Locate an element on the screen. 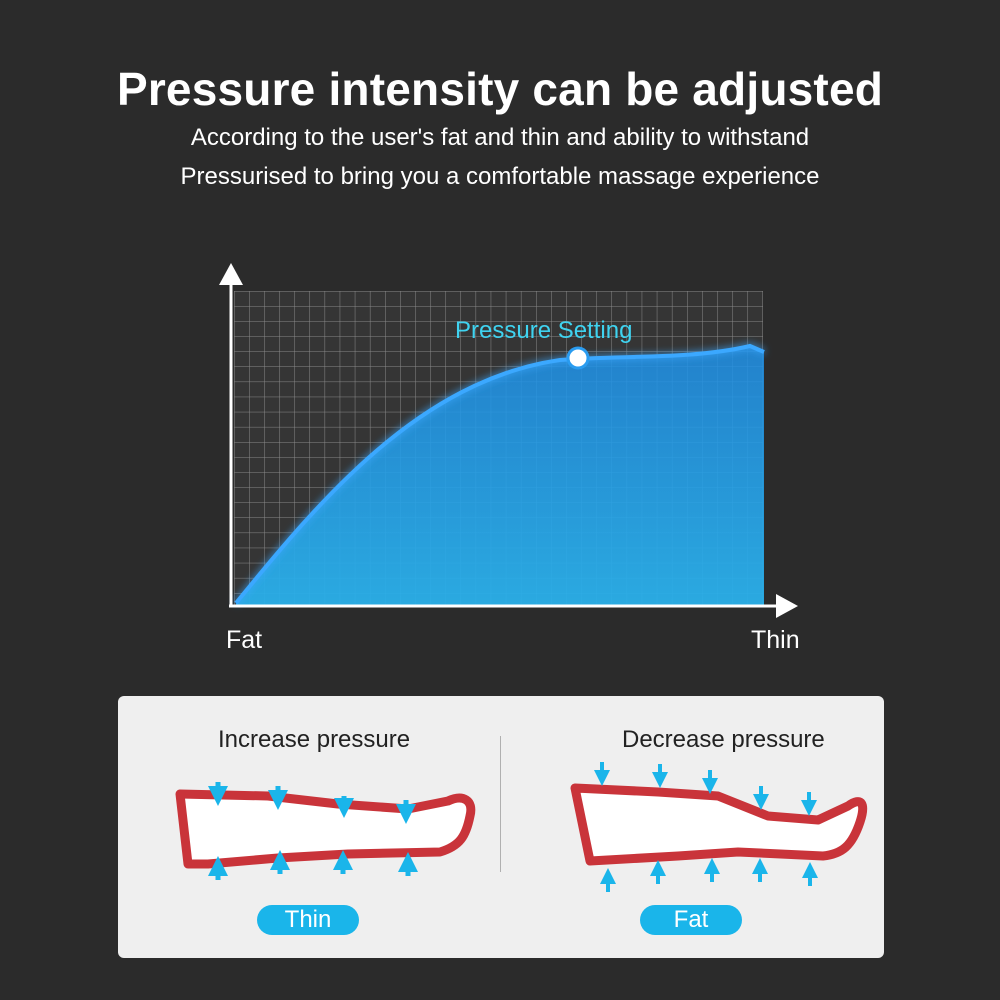 The width and height of the screenshot is (1000, 1000). inward-arrows-icon is located at coordinates (313, 831).